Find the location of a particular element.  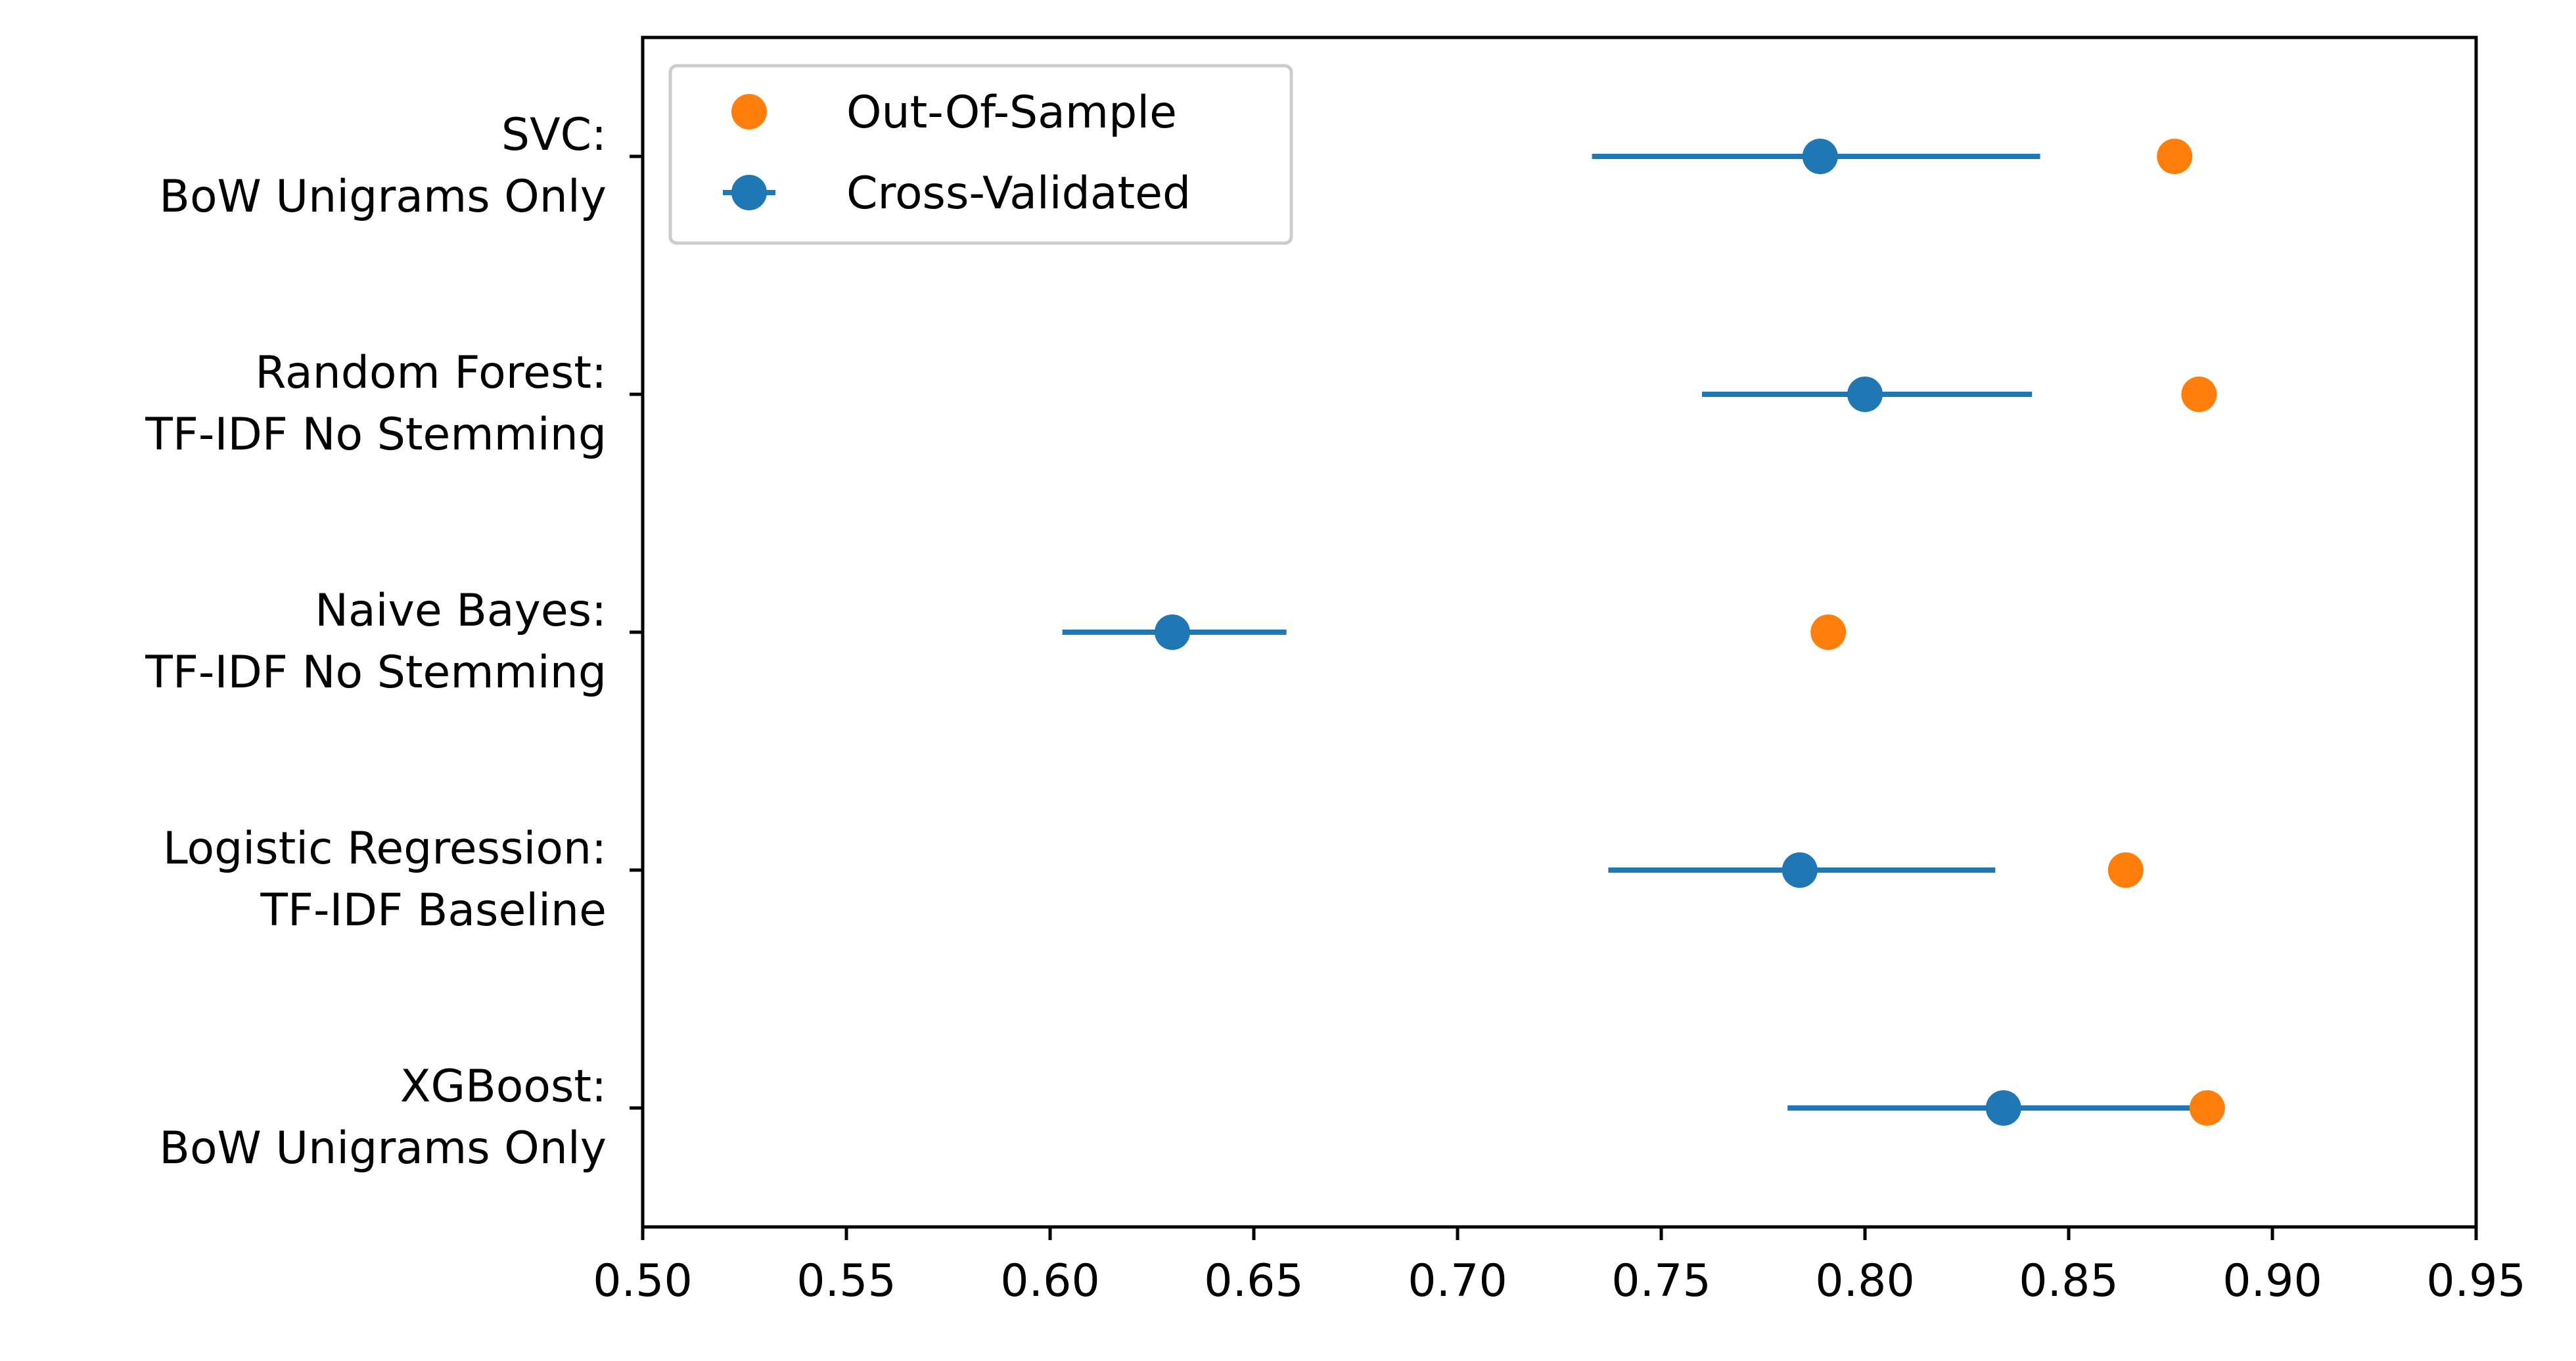

legend-box is located at coordinates (981, 154).